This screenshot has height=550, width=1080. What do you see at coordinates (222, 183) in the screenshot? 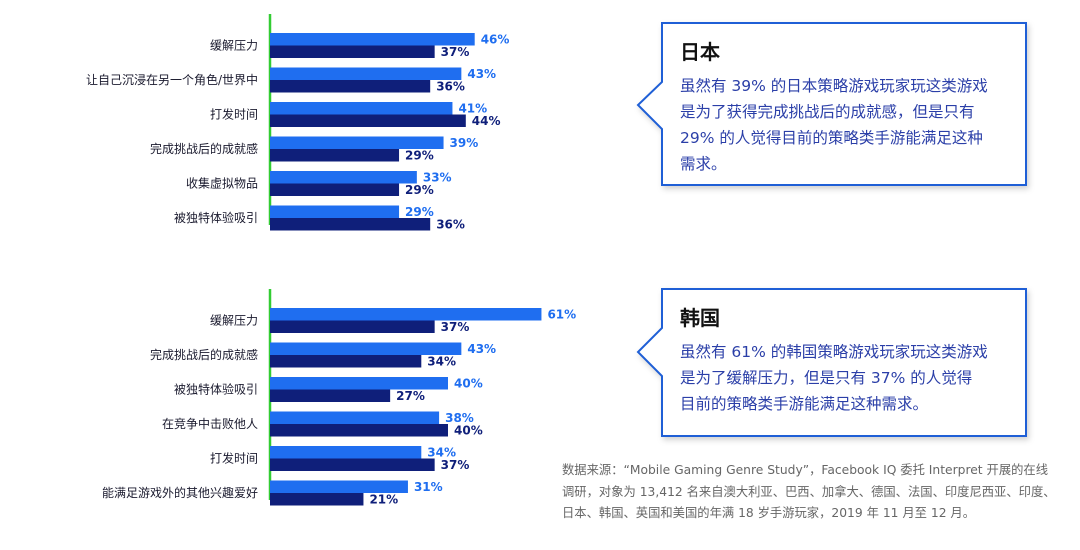
I see `category-label: 收集虚拟物品` at bounding box center [222, 183].